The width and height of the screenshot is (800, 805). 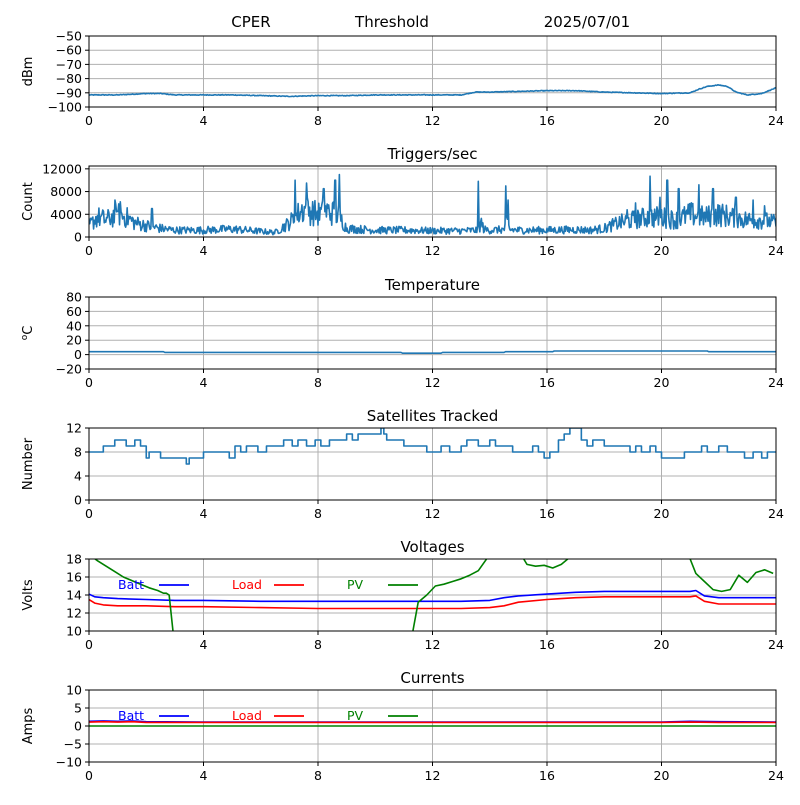 I want to click on y-tick-label: −90, so click(x=69, y=92).